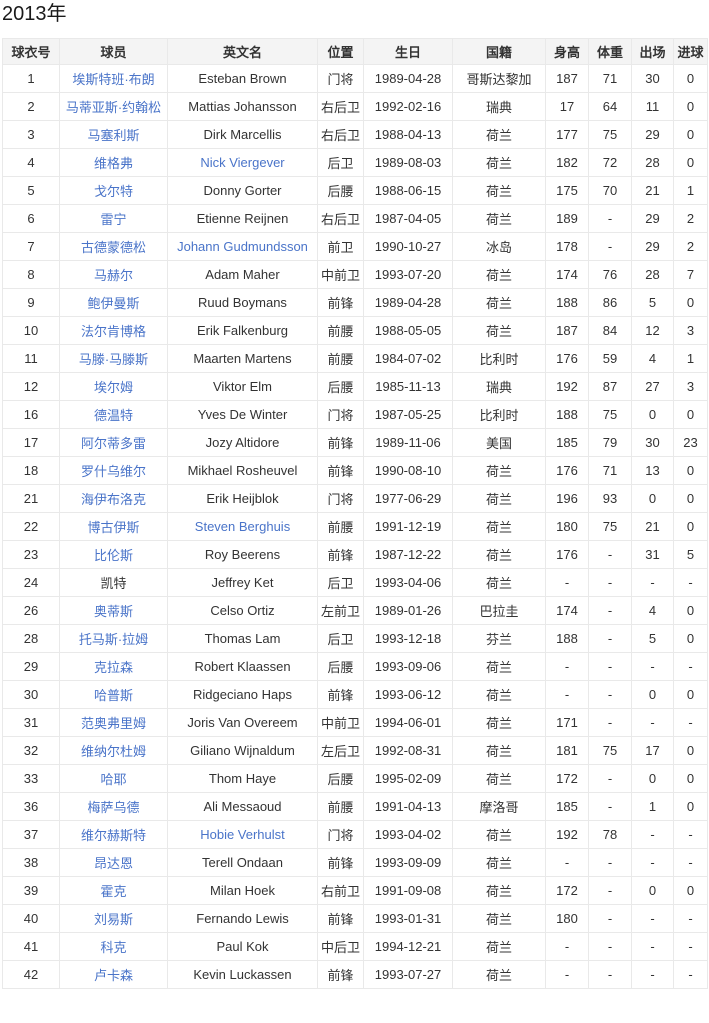 This screenshot has width=709, height=1023. I want to click on appearances-cell: 0, so click(652, 694).